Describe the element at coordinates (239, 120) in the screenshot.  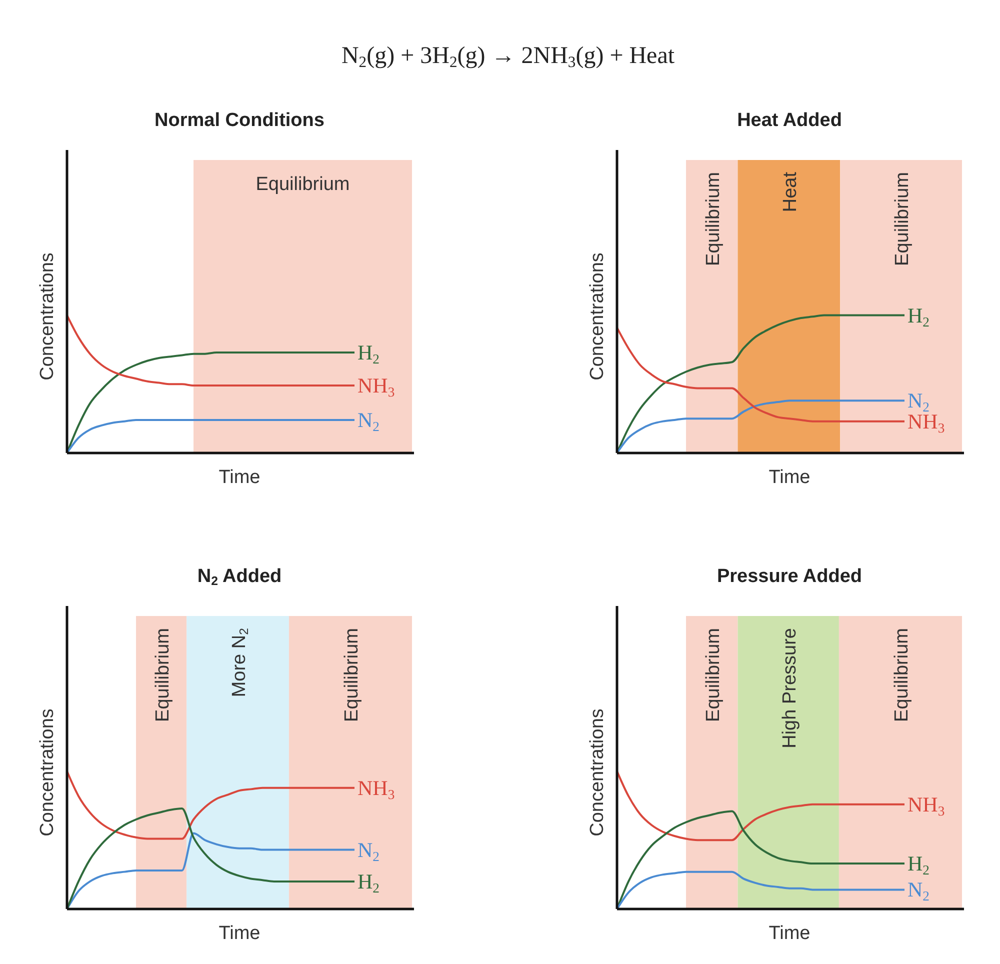
I see `chart-title: Normal Conditions` at that location.